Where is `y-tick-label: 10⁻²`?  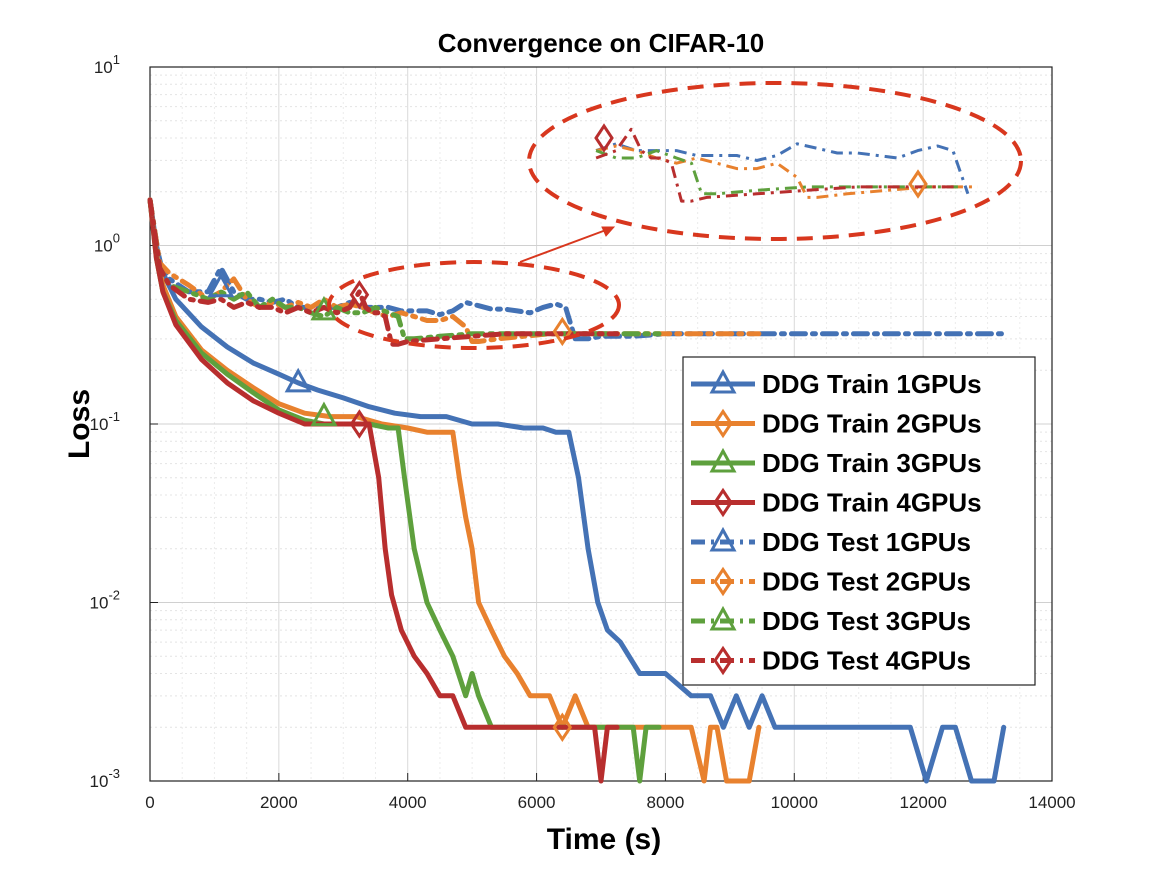 y-tick-label: 10⁻² is located at coordinates (105, 600).